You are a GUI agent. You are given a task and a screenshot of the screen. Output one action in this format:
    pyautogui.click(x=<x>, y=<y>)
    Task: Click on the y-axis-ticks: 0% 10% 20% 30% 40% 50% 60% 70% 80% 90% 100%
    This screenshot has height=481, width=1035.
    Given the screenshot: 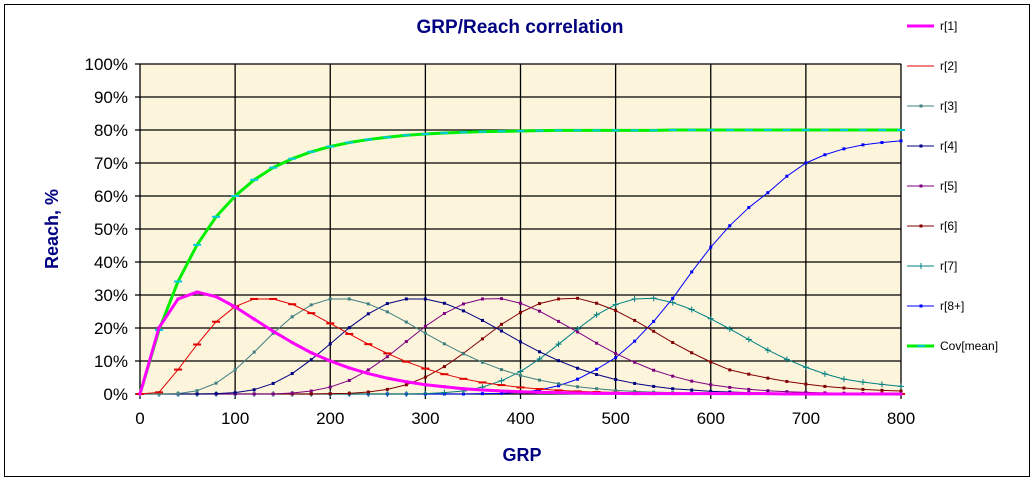 What is the action you would take?
    pyautogui.click(x=106, y=229)
    